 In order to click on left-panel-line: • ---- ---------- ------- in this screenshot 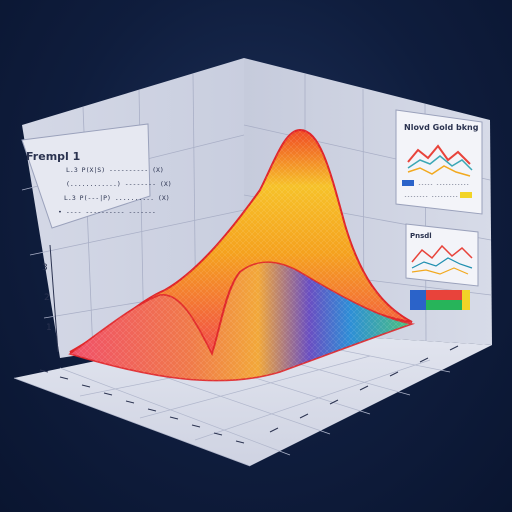, I will do `click(107, 212)`.